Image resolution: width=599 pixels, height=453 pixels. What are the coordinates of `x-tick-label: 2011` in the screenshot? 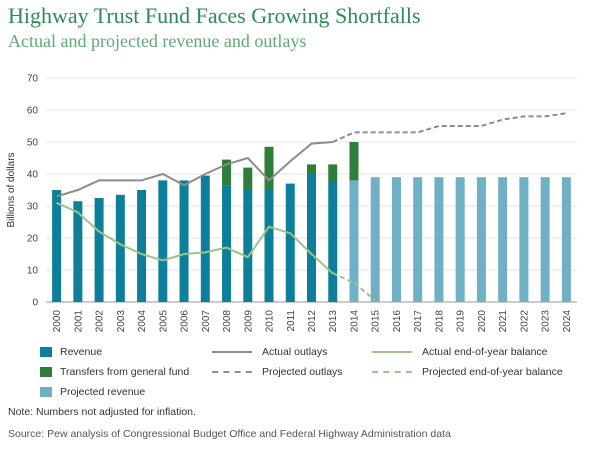 It's located at (291, 321).